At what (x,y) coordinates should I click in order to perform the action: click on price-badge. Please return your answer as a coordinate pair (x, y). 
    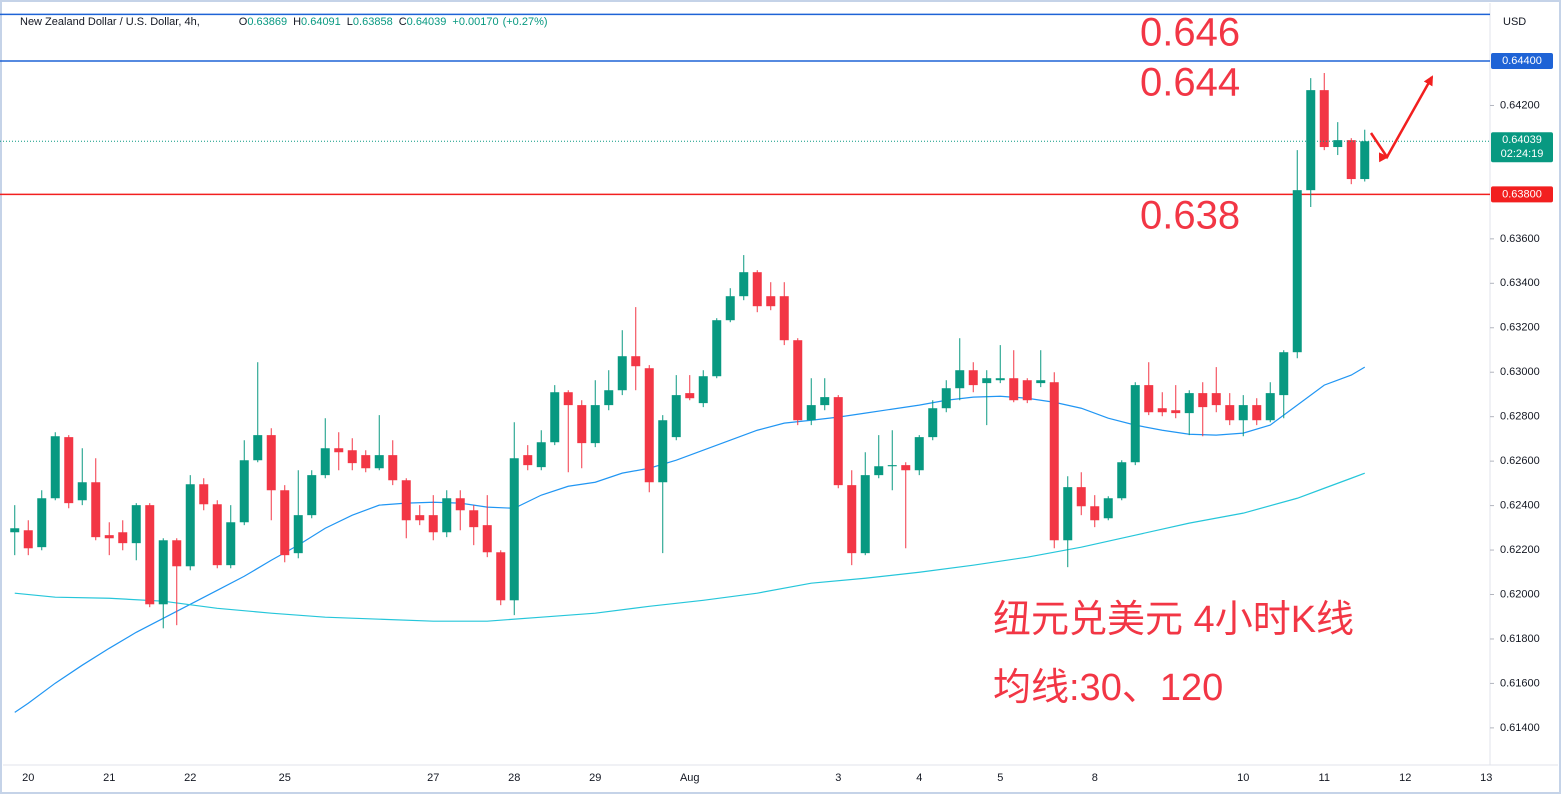
    Looking at the image, I should click on (1522, 194).